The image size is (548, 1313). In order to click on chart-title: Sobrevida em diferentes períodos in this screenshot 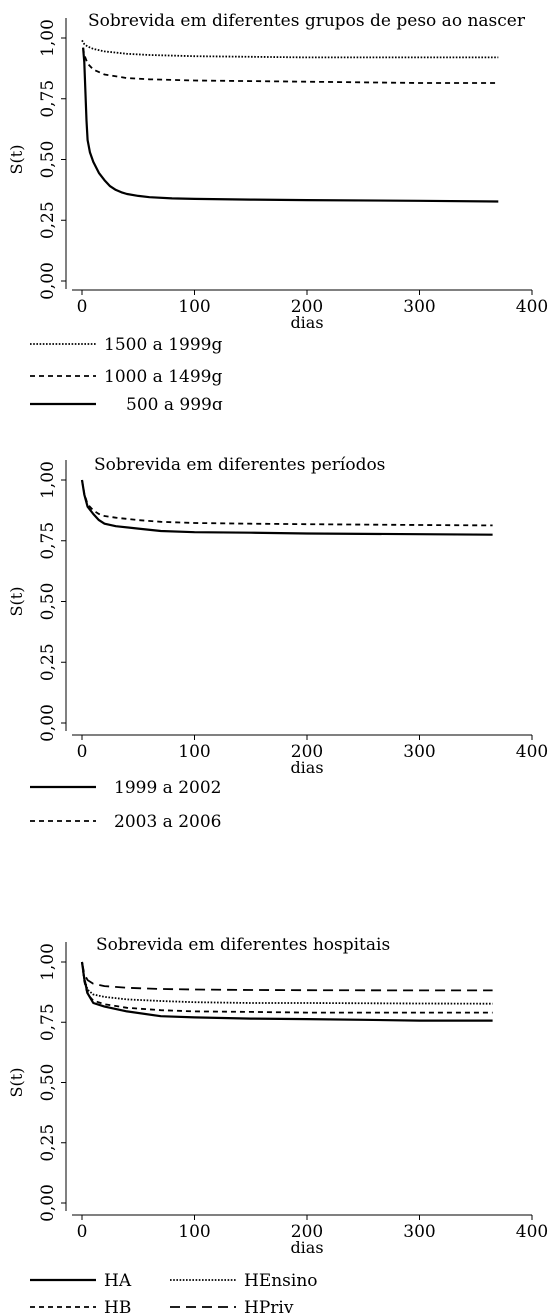, I will do `click(239, 465)`.